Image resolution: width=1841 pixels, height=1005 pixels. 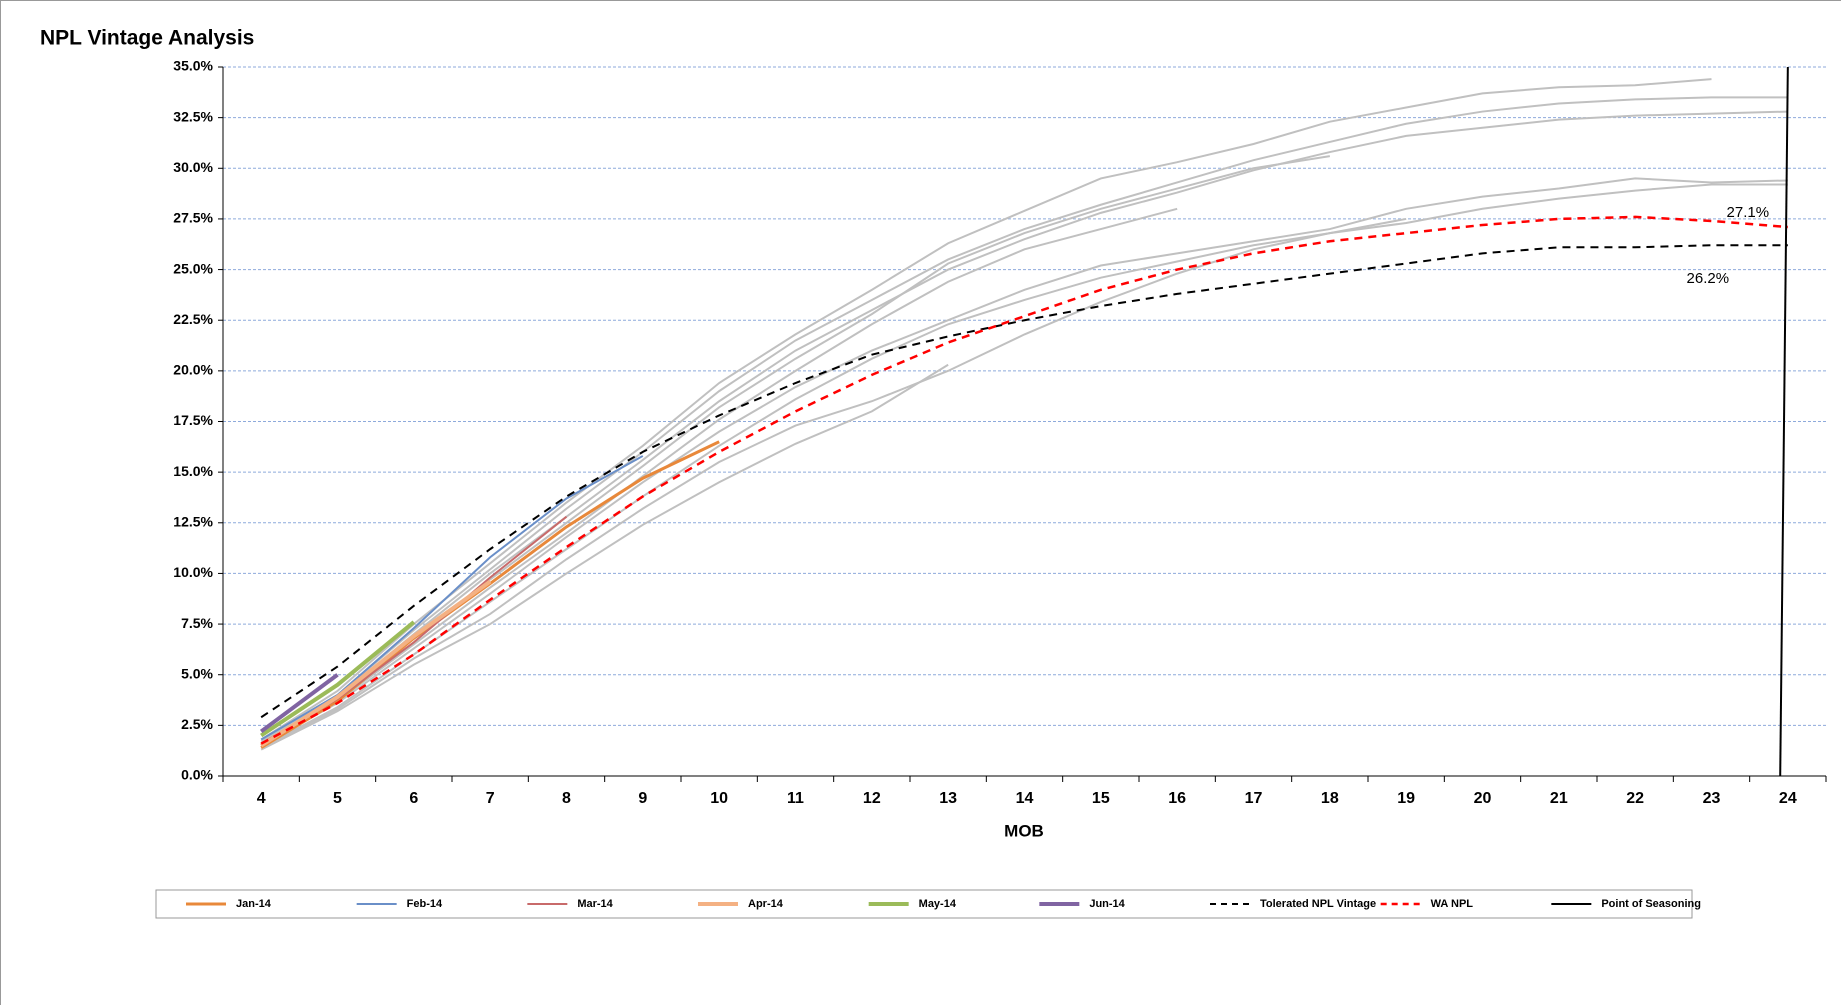 What do you see at coordinates (595, 904) in the screenshot?
I see `legend-label: Mar-14` at bounding box center [595, 904].